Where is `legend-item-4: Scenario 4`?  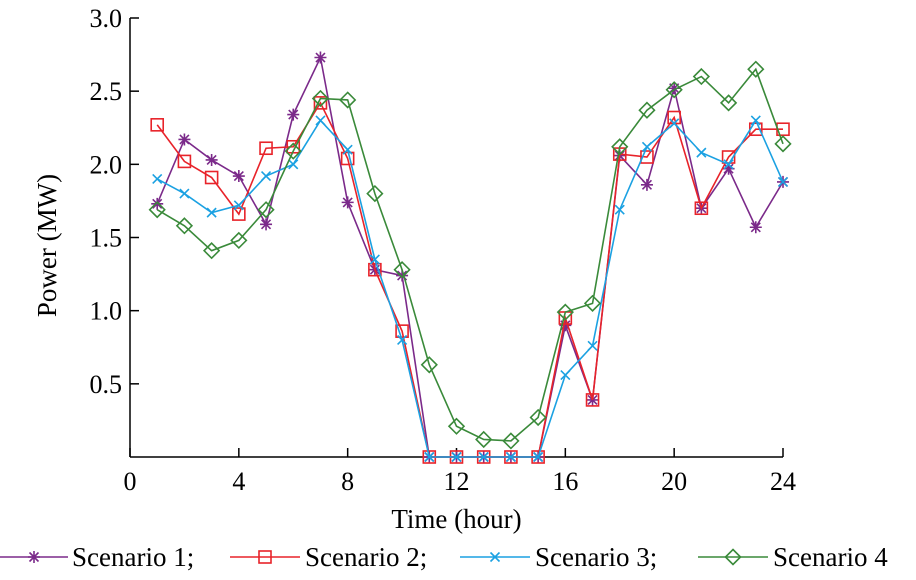
legend-item-4: Scenario 4 is located at coordinates (793, 557).